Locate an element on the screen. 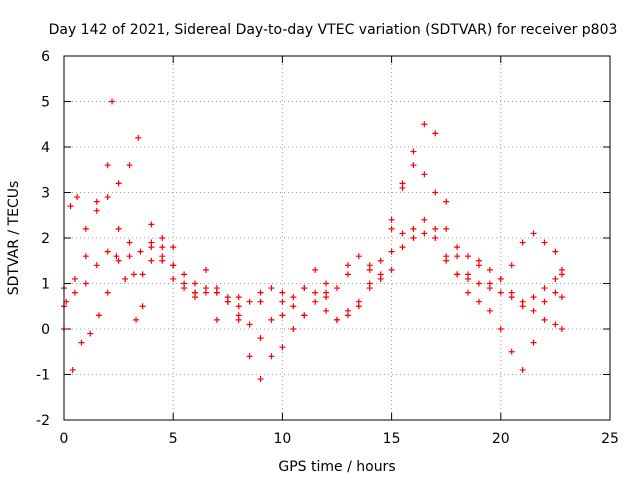 This screenshot has width=640, height=480. x-tick-label: 20 is located at coordinates (501, 439).